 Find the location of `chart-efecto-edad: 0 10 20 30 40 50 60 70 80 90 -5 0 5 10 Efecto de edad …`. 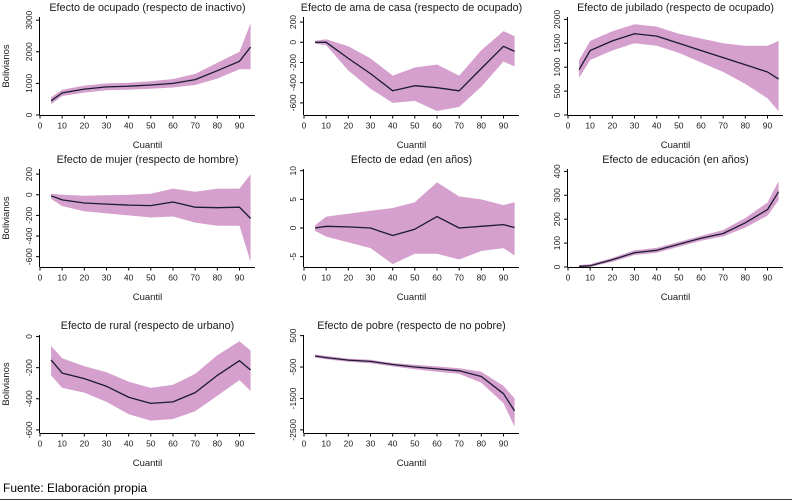

chart-efecto-edad: 0 10 20 30 40 50 60 70 80 90 -5 0 5 10 Efecto de edad … is located at coordinates (396, 228).